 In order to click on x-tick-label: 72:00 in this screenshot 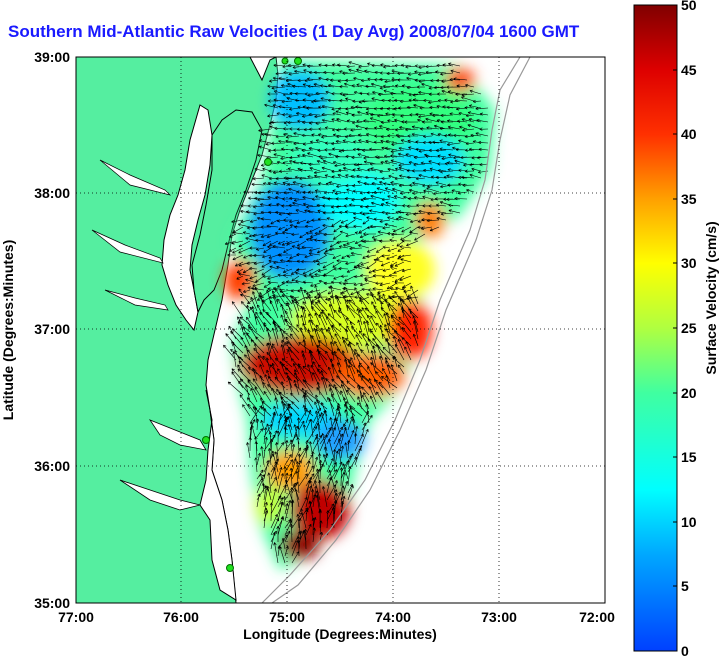, I will do `click(597, 617)`.